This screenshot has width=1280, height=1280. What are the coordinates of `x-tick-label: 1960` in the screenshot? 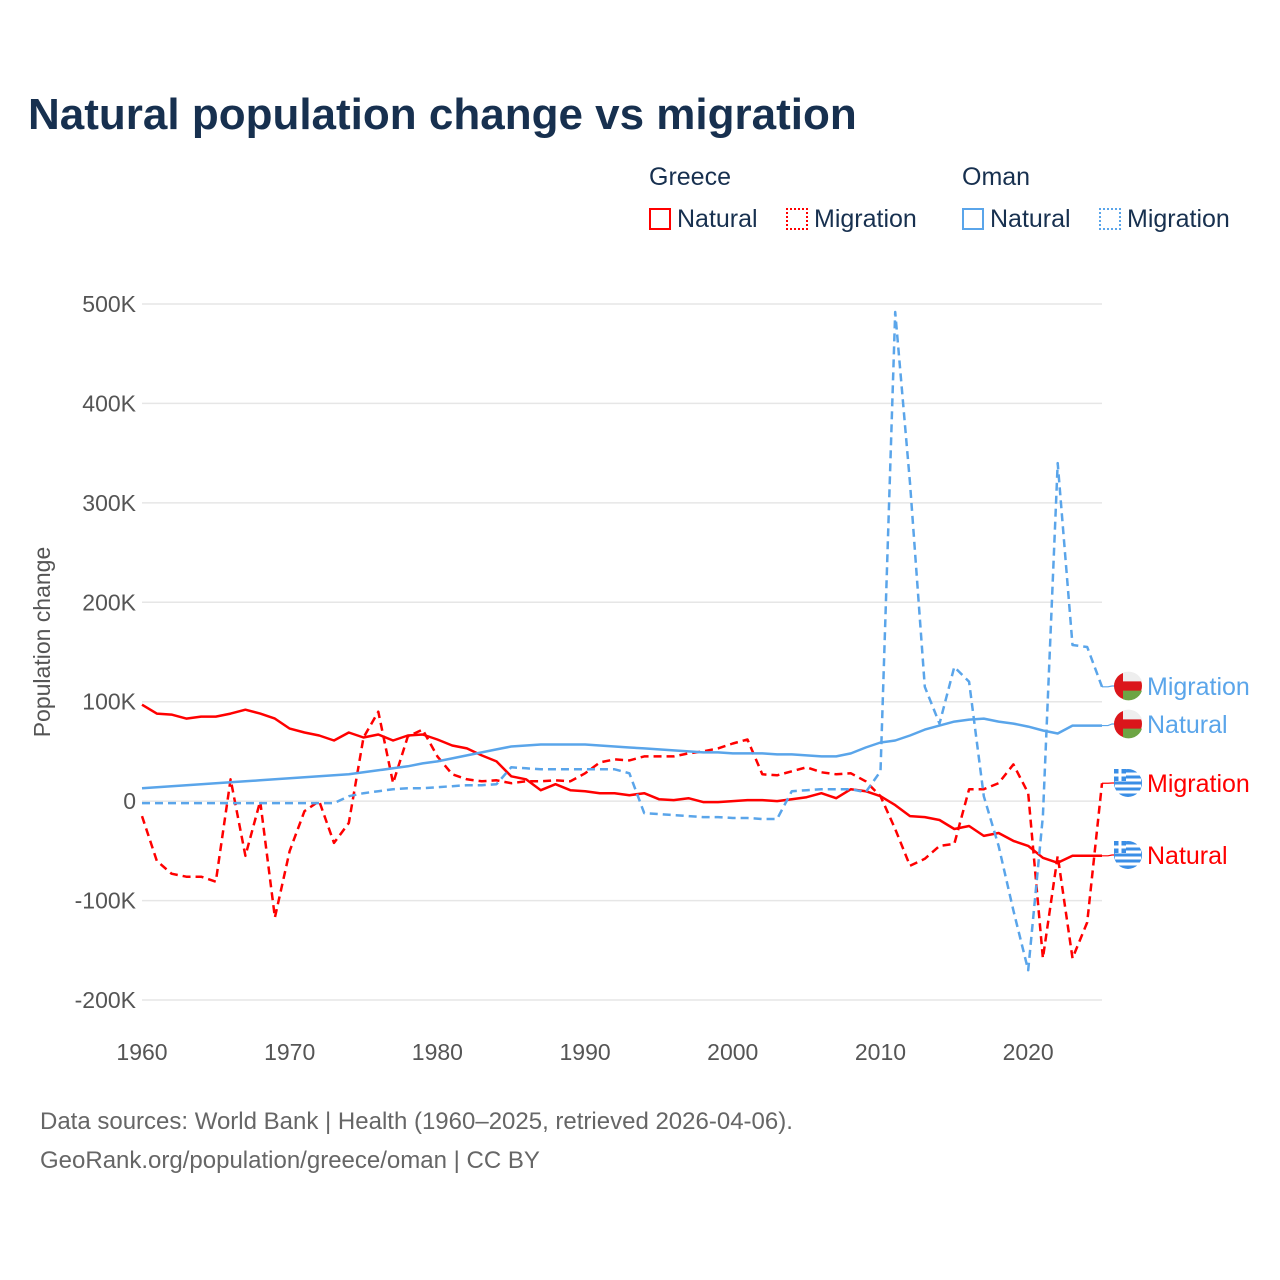 It's located at (141, 1052).